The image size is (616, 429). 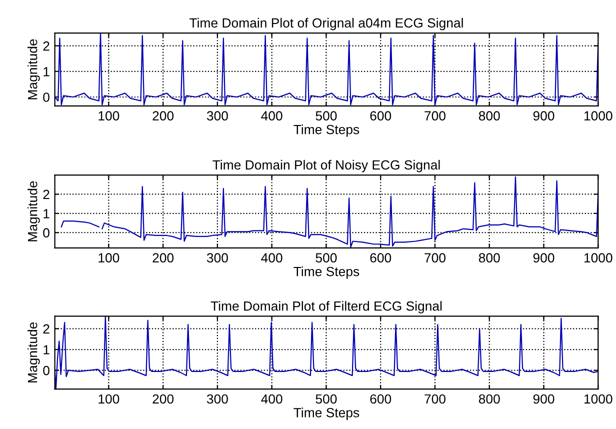 I want to click on chart-title: Time Domain Plot of Filterd ECG Signal, so click(x=326, y=307).